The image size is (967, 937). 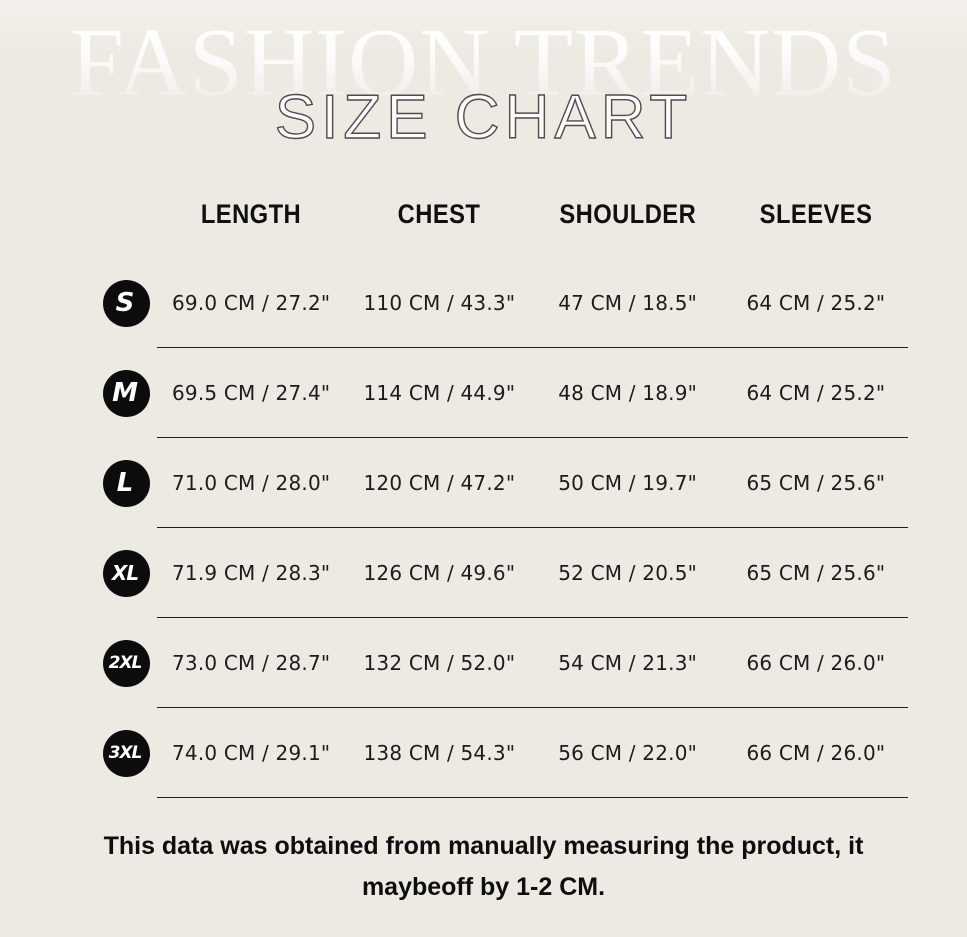 I want to click on chest-value: 126 CM / 49.6", so click(x=439, y=573).